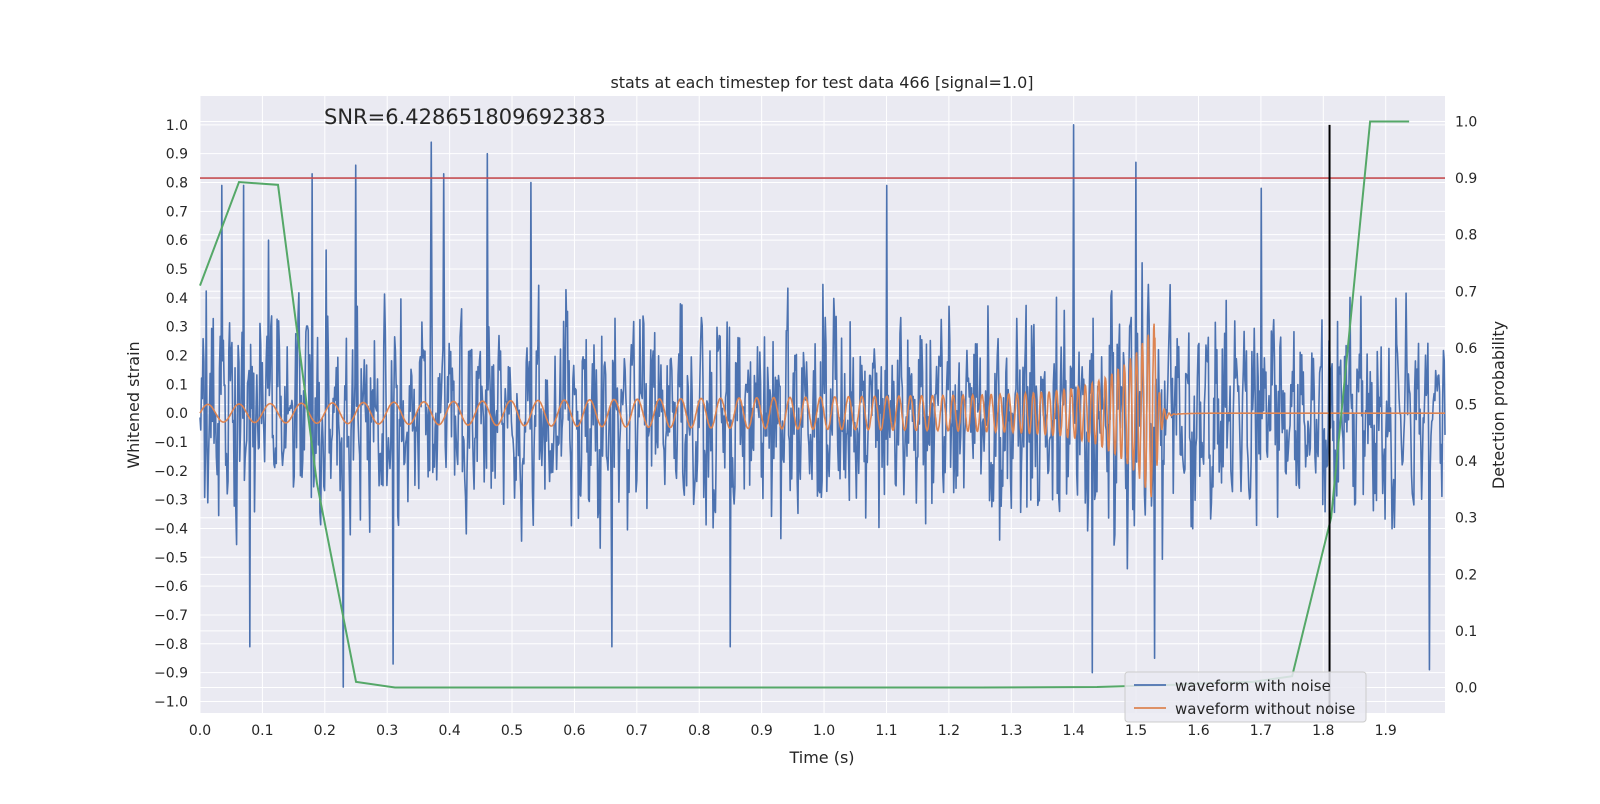 Image resolution: width=1600 pixels, height=804 pixels. What do you see at coordinates (1466, 292) in the screenshot?
I see `y-tick-label-right: 0.7` at bounding box center [1466, 292].